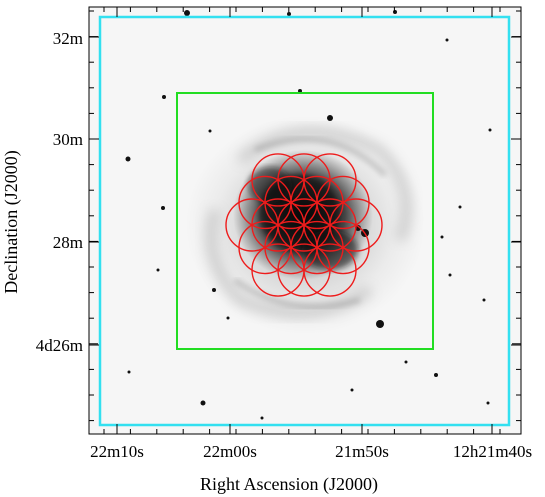  Describe the element at coordinates (59, 345) in the screenshot. I see `y-tick-label: 4d26m` at that location.